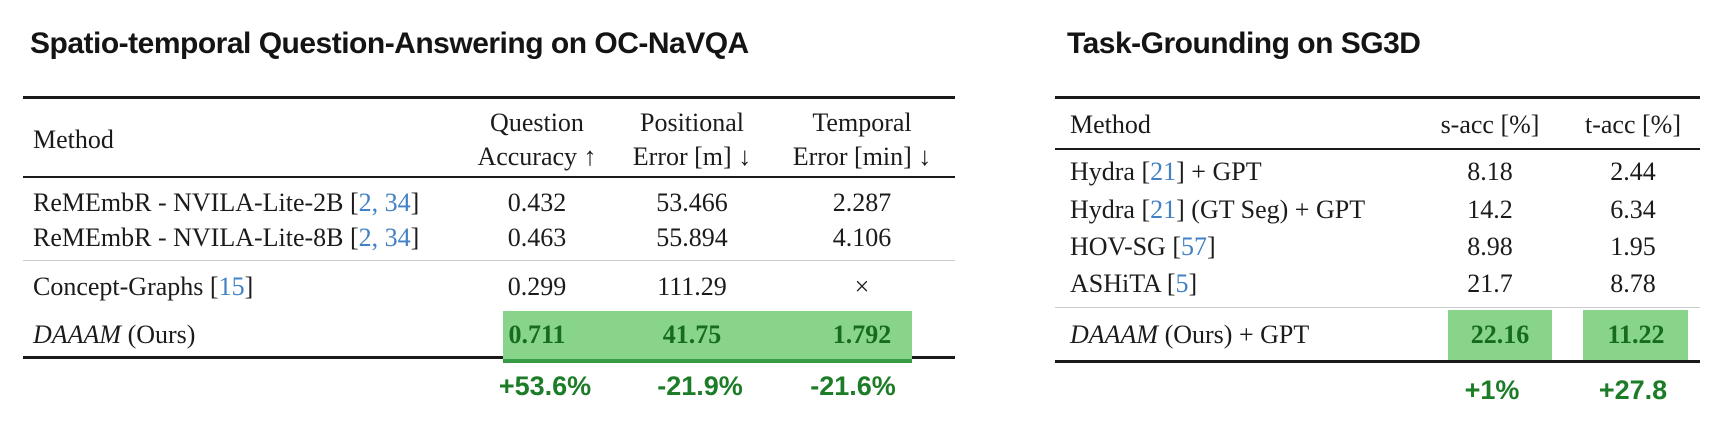  Describe the element at coordinates (489, 97) in the screenshot. I see `left-table-top-rule` at that location.